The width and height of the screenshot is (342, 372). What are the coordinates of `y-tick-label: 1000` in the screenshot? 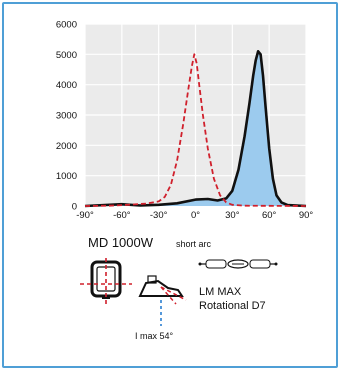 It's located at (66, 176).